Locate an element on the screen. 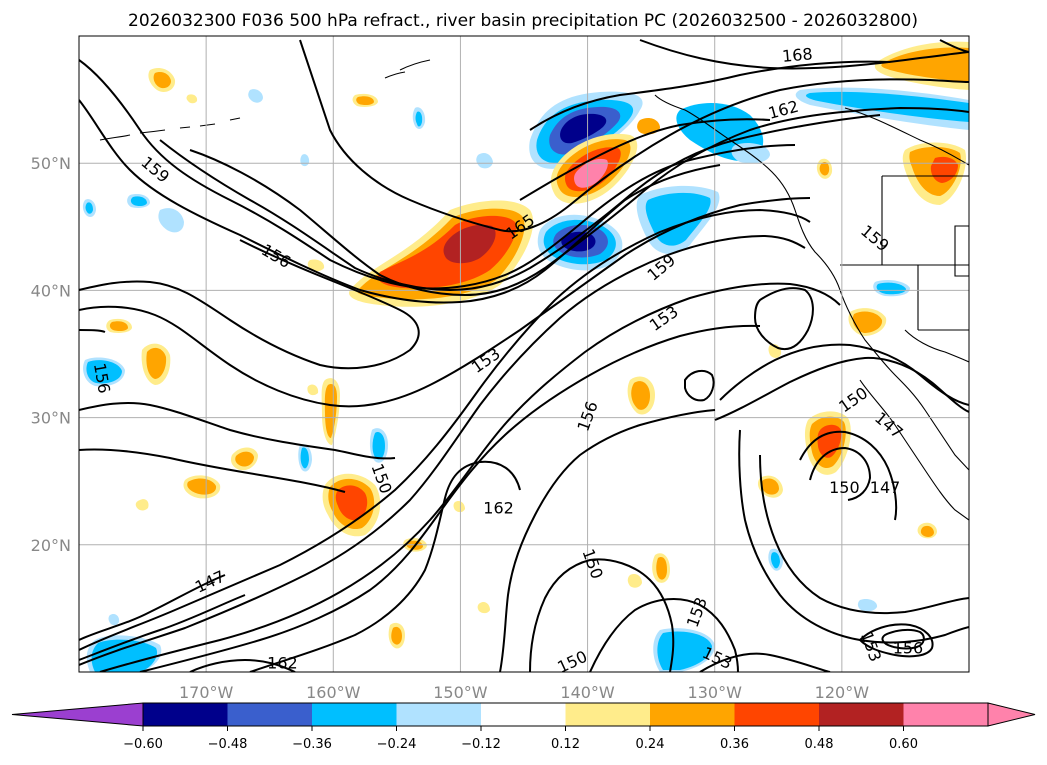 Image resolution: width=1047 pixels, height=765 pixels. lat-tick-label: 40°N is located at coordinates (51, 290).